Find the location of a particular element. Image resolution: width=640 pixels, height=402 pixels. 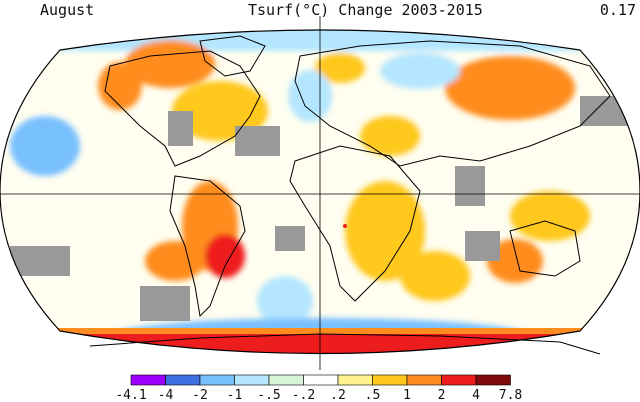

legend-swatches is located at coordinates (320, 380).